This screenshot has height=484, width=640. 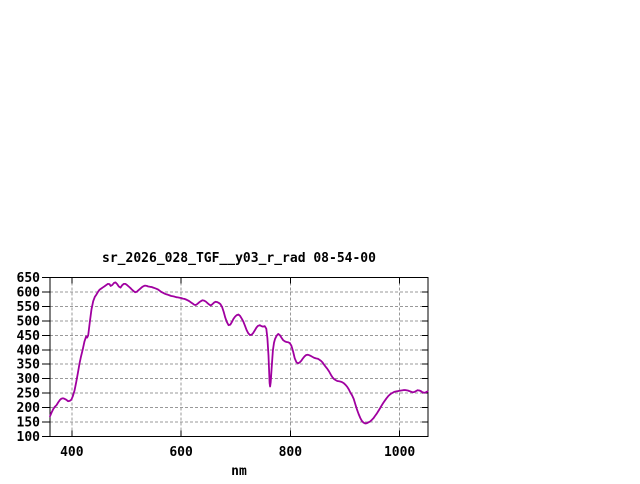 What do you see at coordinates (29, 292) in the screenshot?
I see `y-tick-label: 600` at bounding box center [29, 292].